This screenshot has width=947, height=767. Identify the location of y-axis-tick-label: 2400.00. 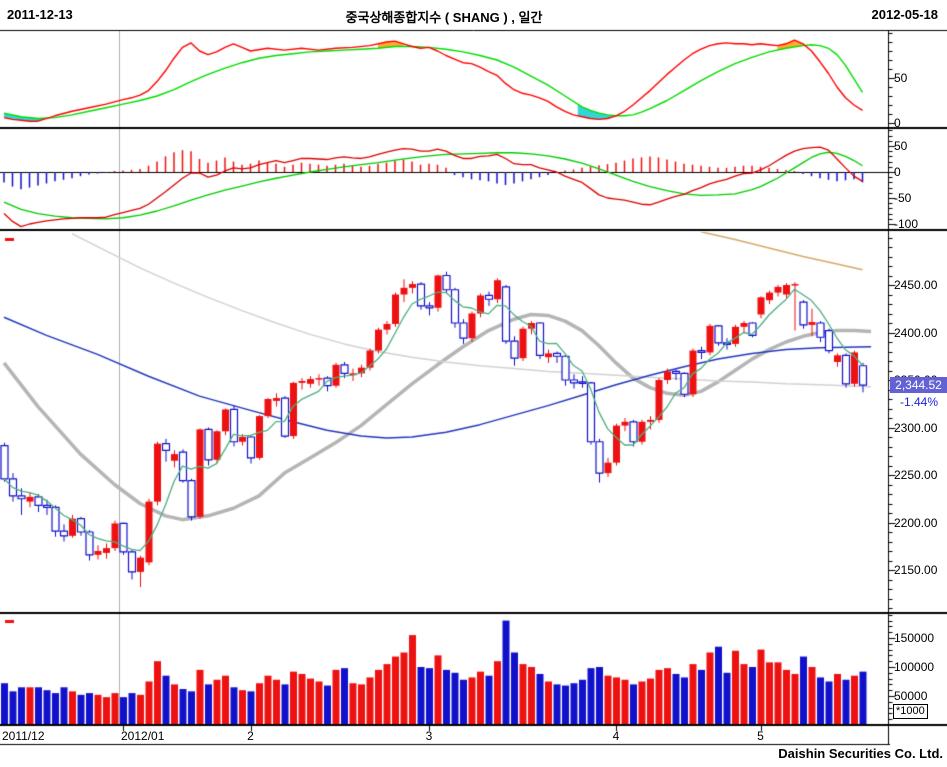
(916, 332).